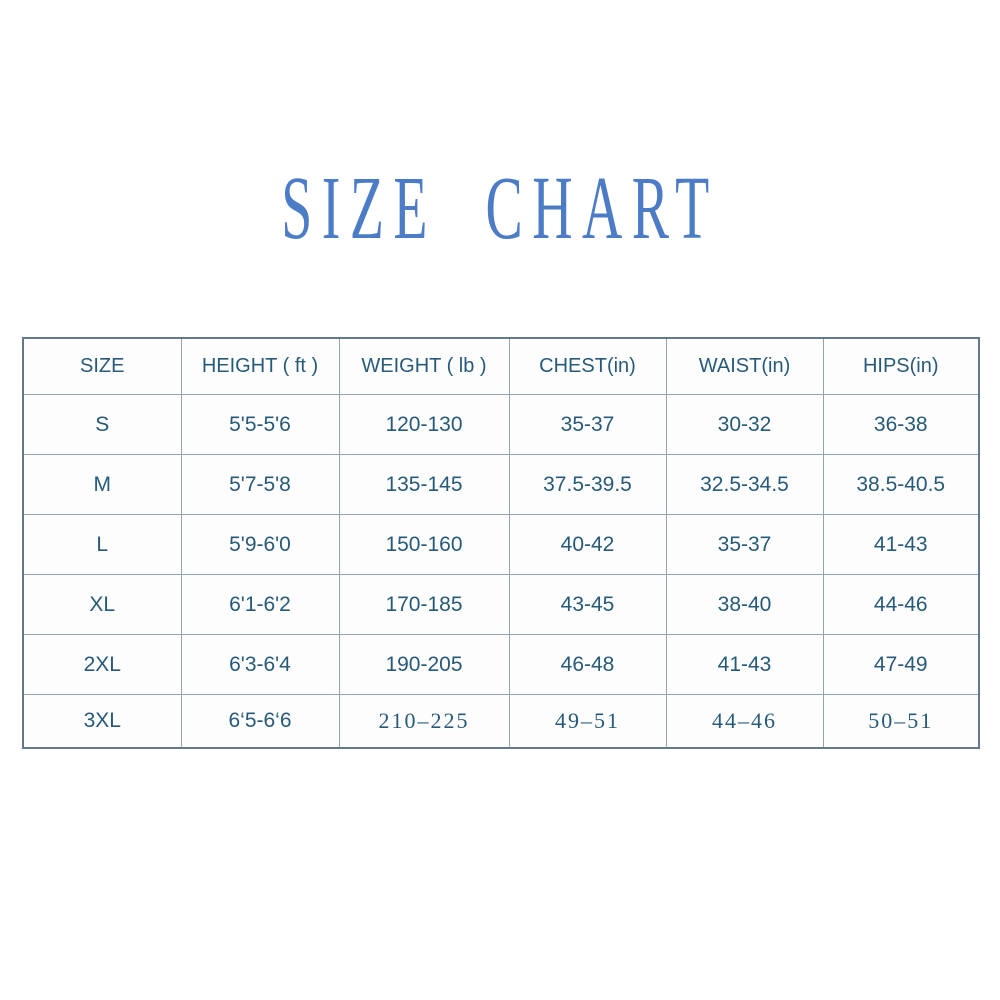 The width and height of the screenshot is (1000, 1000). Describe the element at coordinates (901, 664) in the screenshot. I see `value-cell: 47-49` at that location.